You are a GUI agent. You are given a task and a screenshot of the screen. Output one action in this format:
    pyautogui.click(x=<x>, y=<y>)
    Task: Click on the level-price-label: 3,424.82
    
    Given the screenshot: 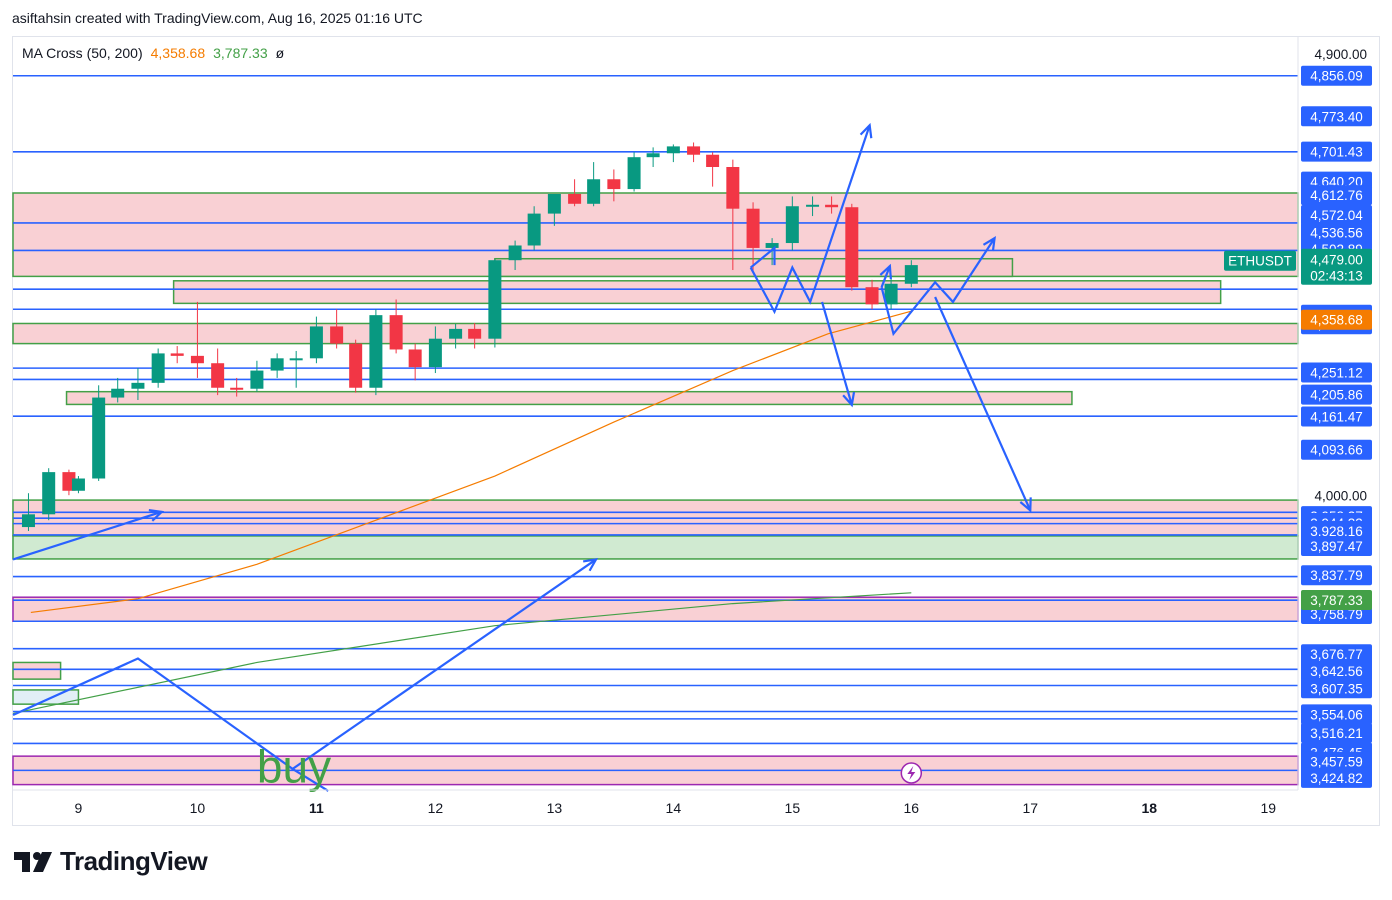 What is the action you would take?
    pyautogui.click(x=1336, y=778)
    